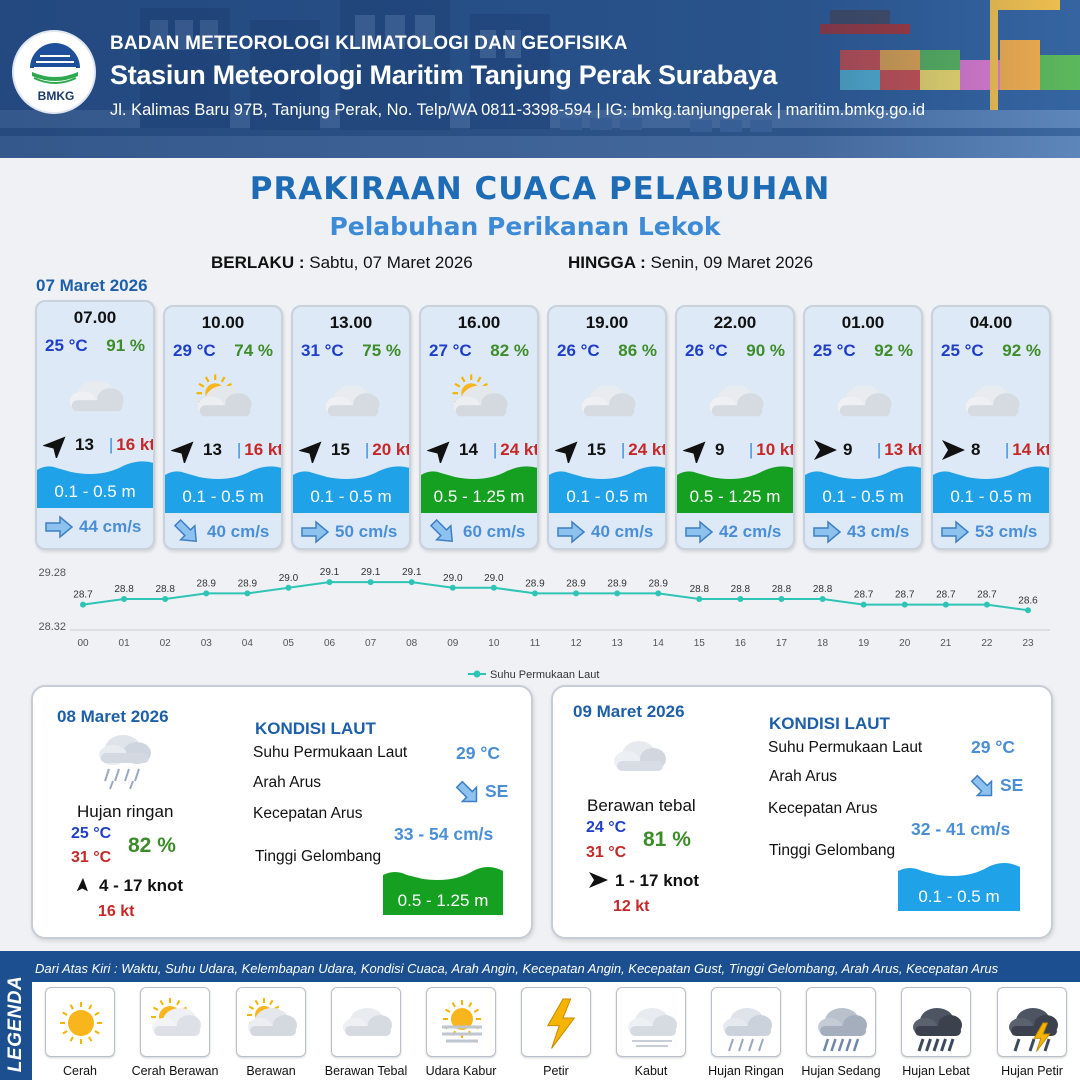 This screenshot has width=1080, height=1080. What do you see at coordinates (1028, 643) in the screenshot?
I see `x-tick-label: 23` at bounding box center [1028, 643].